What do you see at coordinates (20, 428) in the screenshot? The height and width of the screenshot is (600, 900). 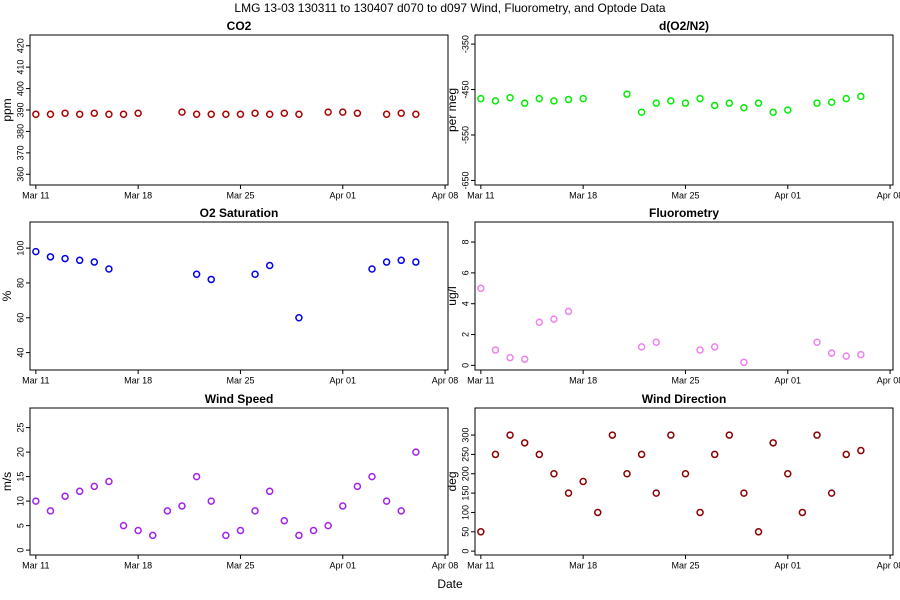 I see `y-tick-label: 25` at bounding box center [20, 428].